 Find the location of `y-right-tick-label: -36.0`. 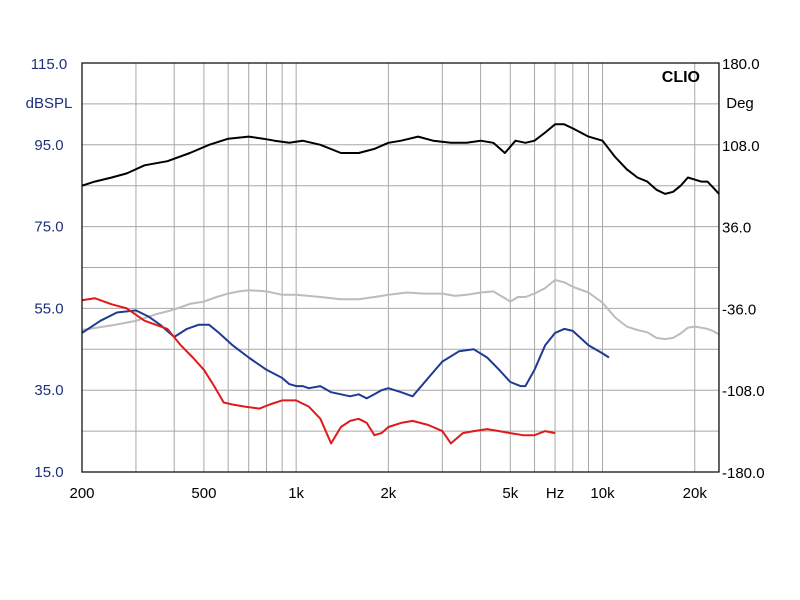

y-right-tick-label: -36.0 is located at coordinates (739, 309).